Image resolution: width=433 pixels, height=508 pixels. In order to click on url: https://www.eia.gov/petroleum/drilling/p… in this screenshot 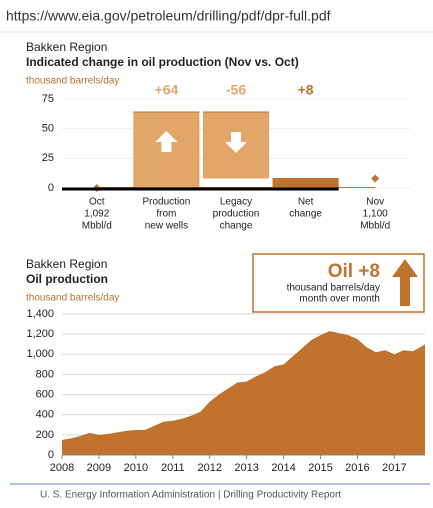, I will do `click(168, 16)`.